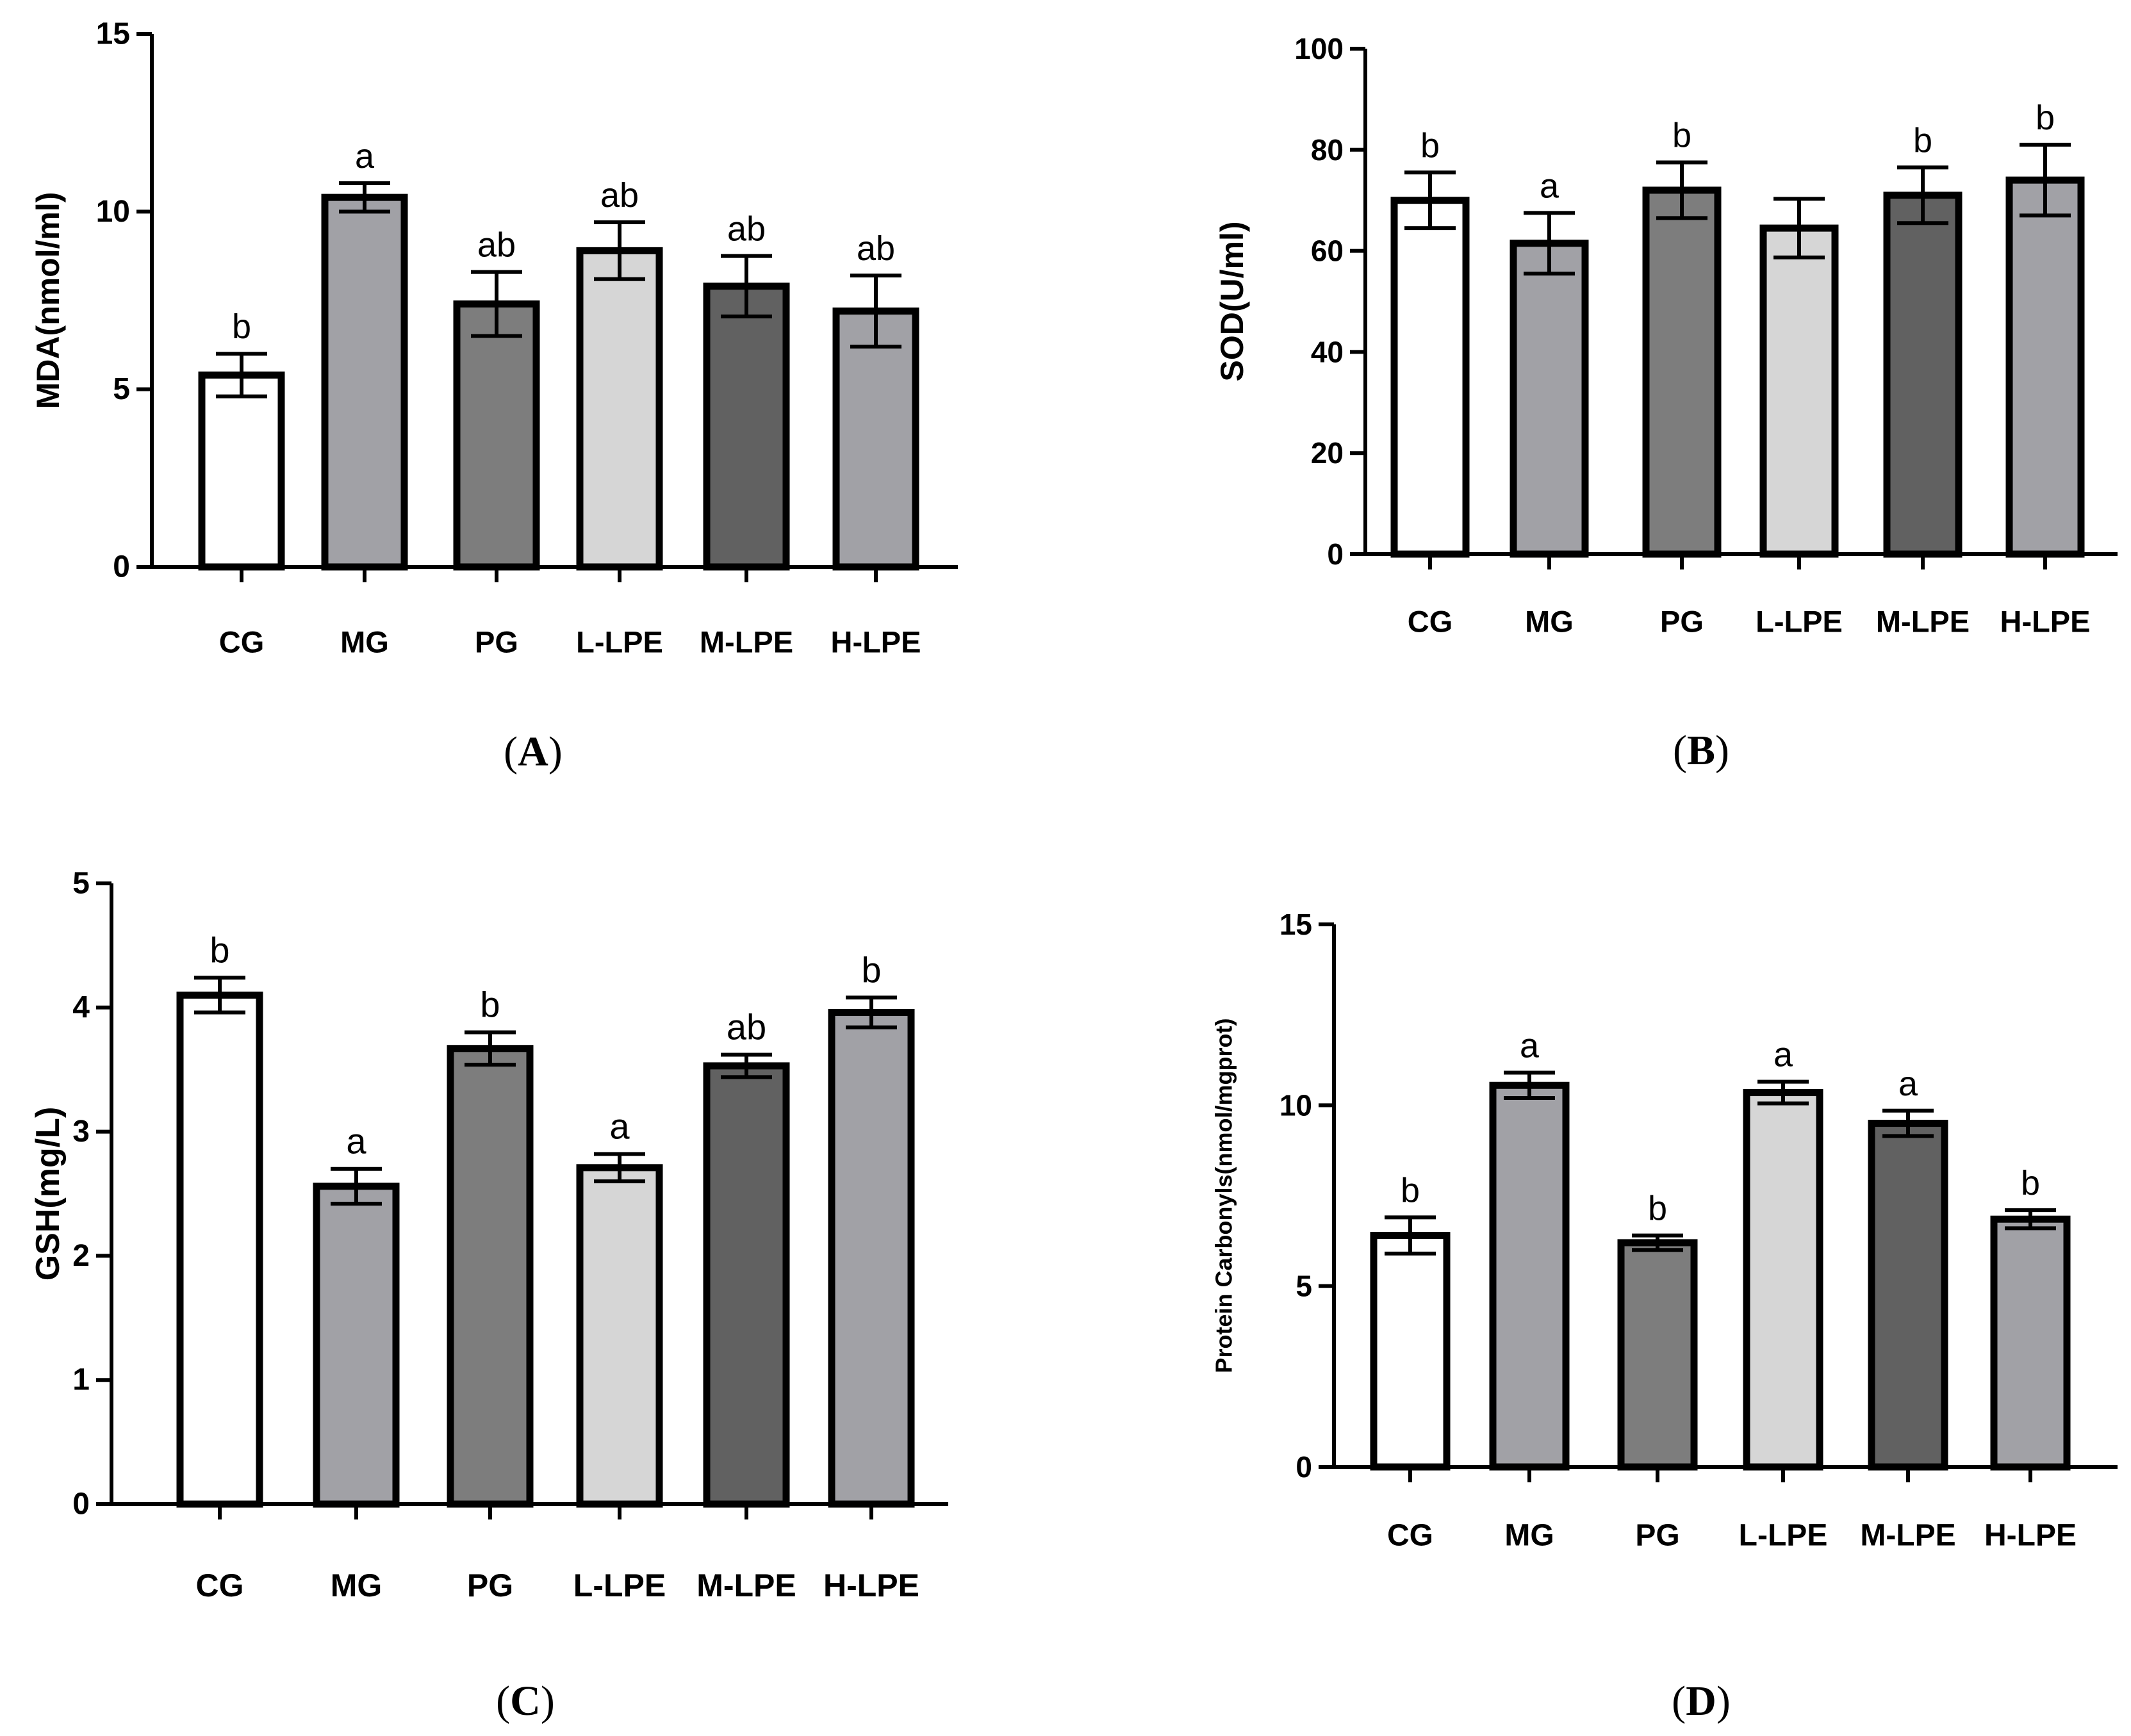 The image size is (2131, 1736). I want to click on bar-group: a M-LPE, so click(1907, 1309).